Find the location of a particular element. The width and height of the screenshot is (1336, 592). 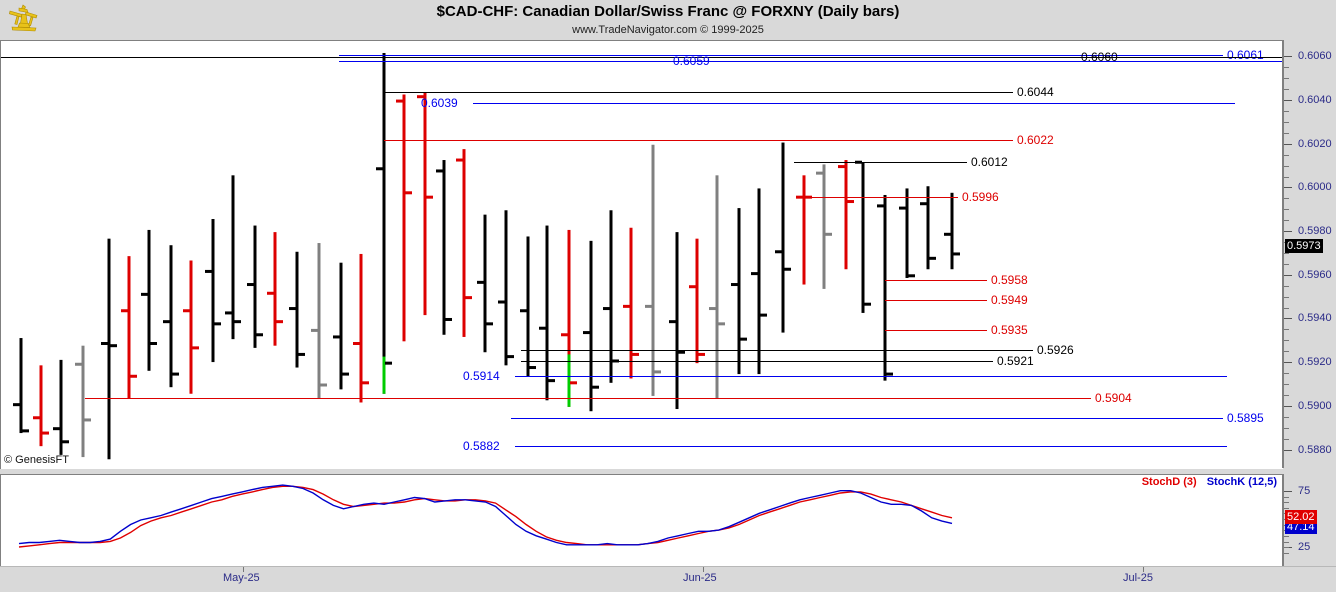

price-axis-label: 0.6060 is located at coordinates (1315, 56).